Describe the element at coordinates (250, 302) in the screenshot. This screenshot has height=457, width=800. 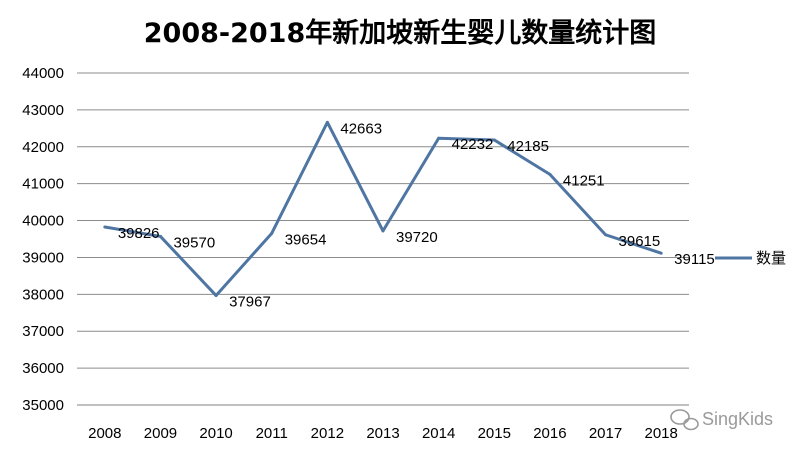
I see `data-label: 37967` at that location.